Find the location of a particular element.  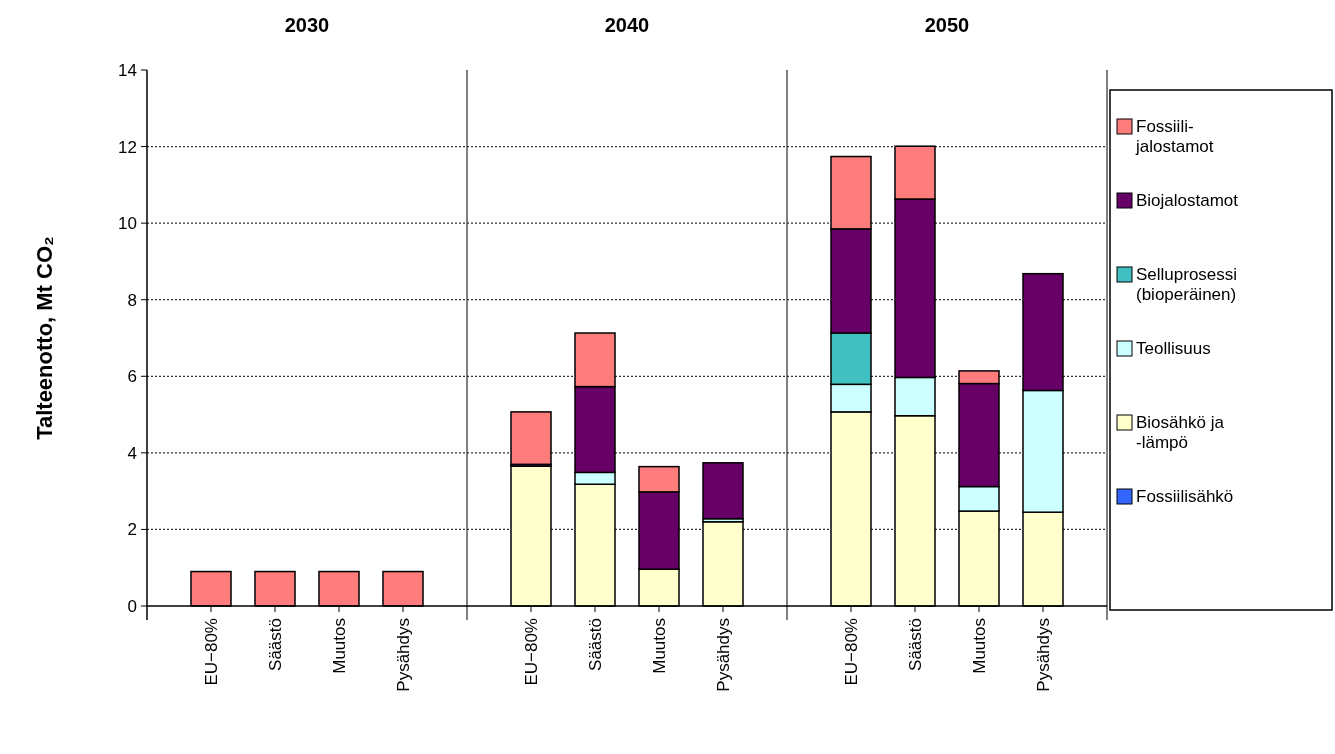

legend-label: Biojalostamot is located at coordinates (1187, 200).